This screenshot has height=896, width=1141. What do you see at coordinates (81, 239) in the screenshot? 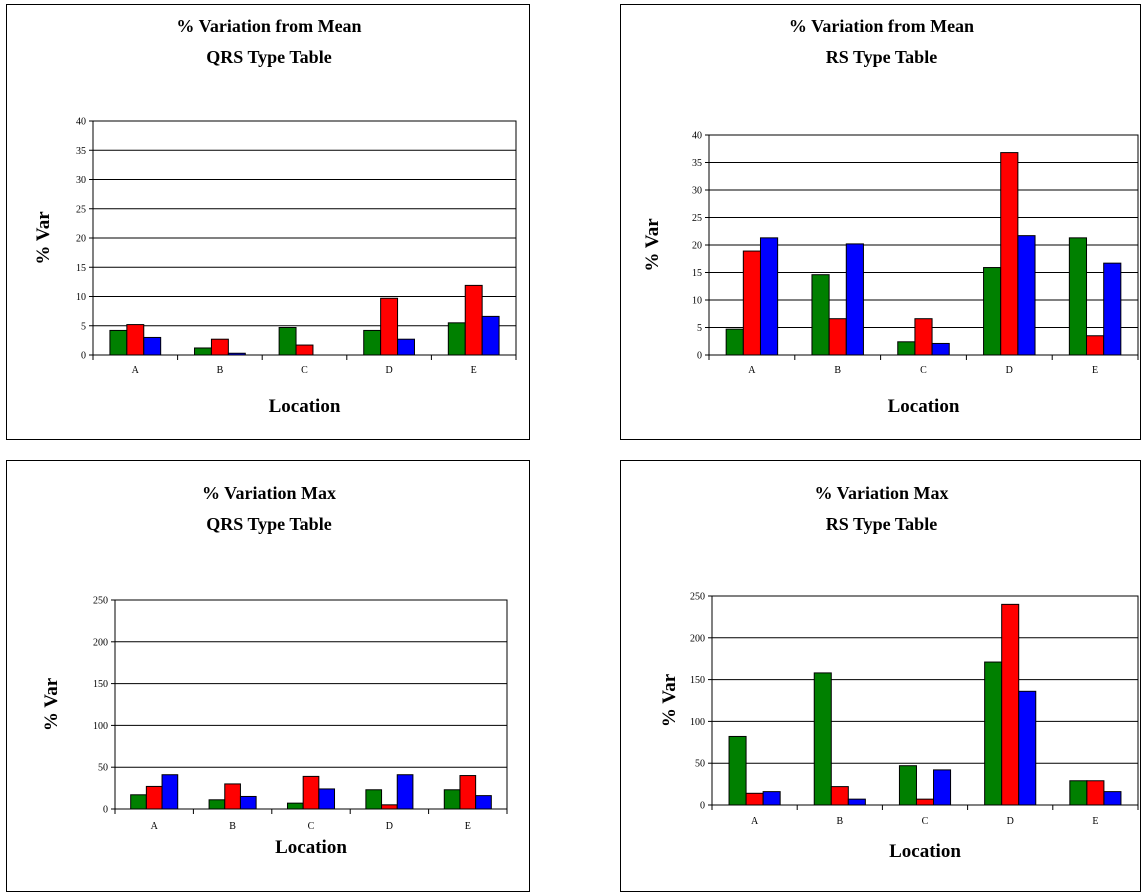
I see `y-tick-label: 20` at bounding box center [81, 239].